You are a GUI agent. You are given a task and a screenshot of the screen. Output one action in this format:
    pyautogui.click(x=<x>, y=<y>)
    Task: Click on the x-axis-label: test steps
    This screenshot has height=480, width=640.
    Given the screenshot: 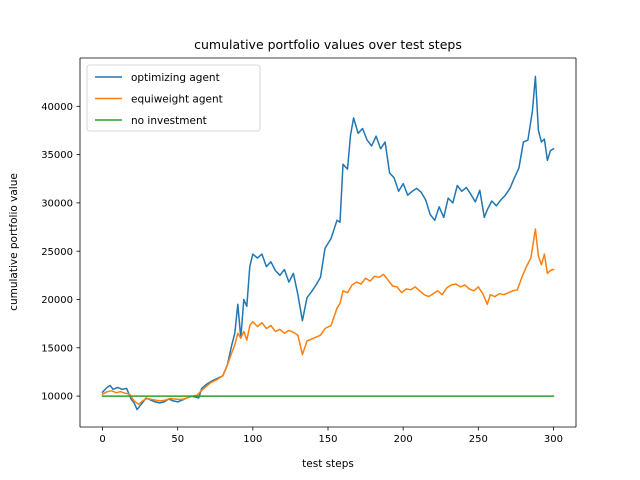 What is the action you would take?
    pyautogui.click(x=328, y=464)
    